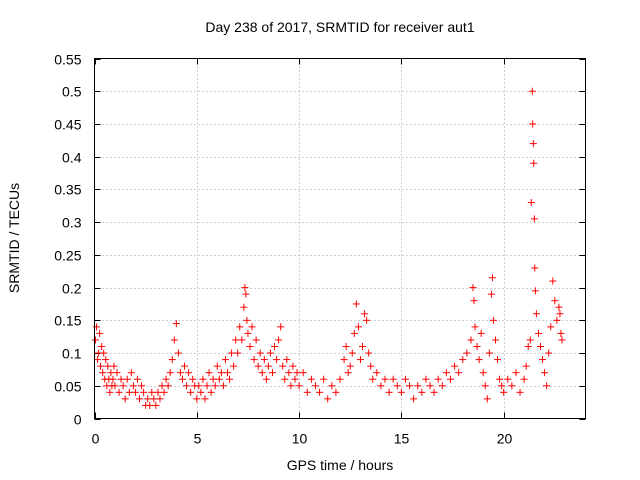 The image size is (640, 480). I want to click on y-tick-label: 0.1, so click(72, 354).